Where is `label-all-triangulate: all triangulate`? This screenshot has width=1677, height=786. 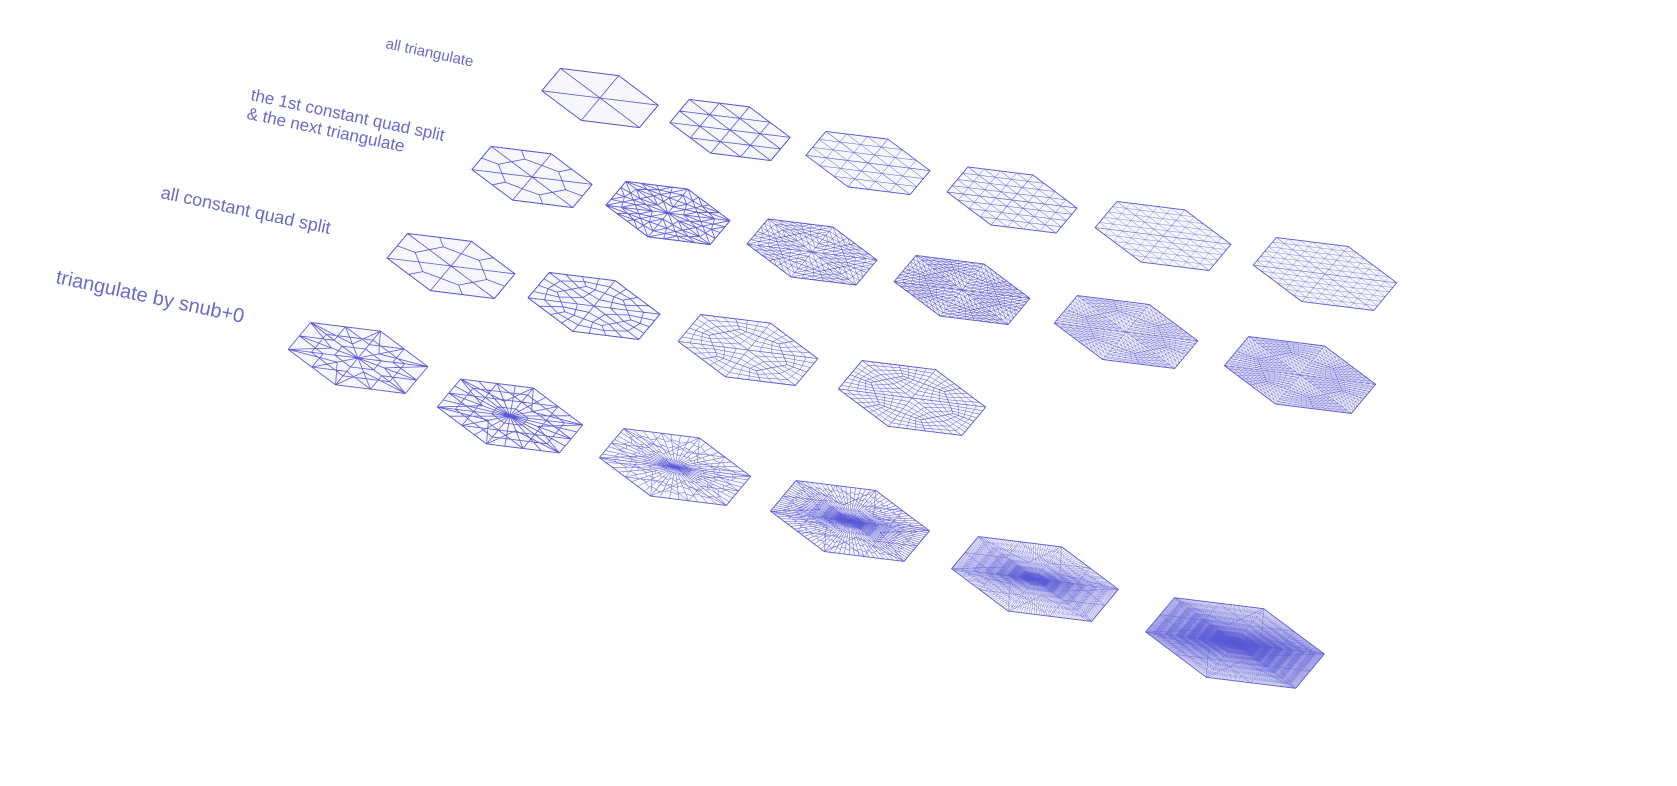 label-all-triangulate: all triangulate is located at coordinates (429, 52).